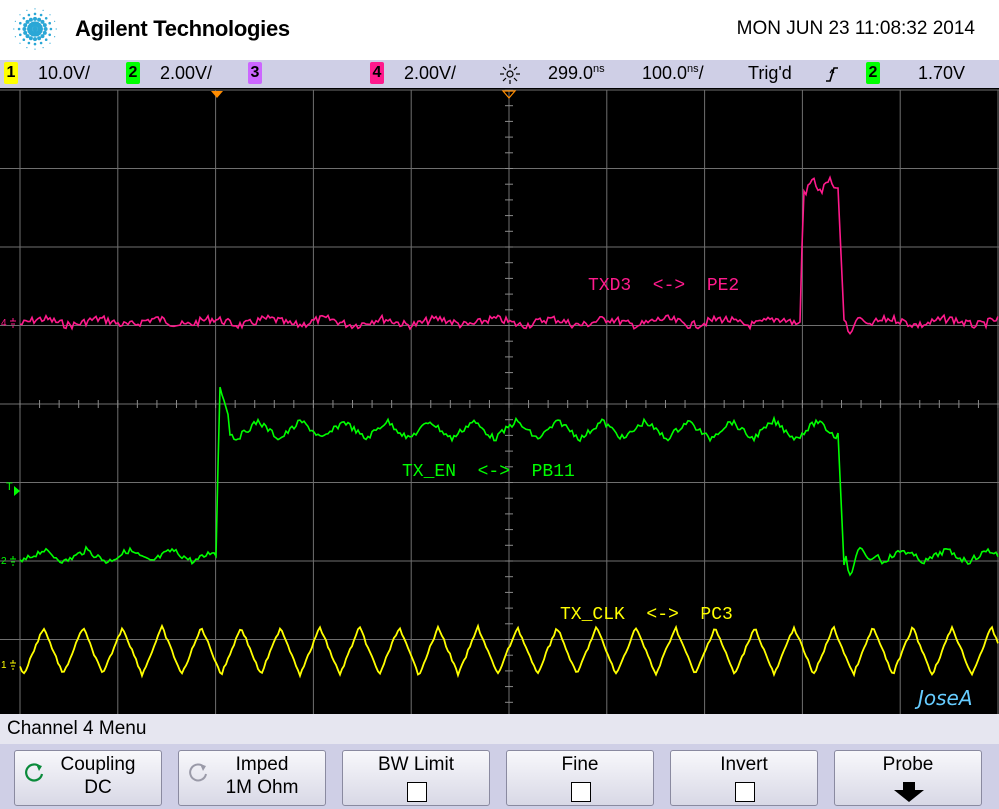 The width and height of the screenshot is (999, 809). I want to click on agilent-logo-icon, so click(35, 29).